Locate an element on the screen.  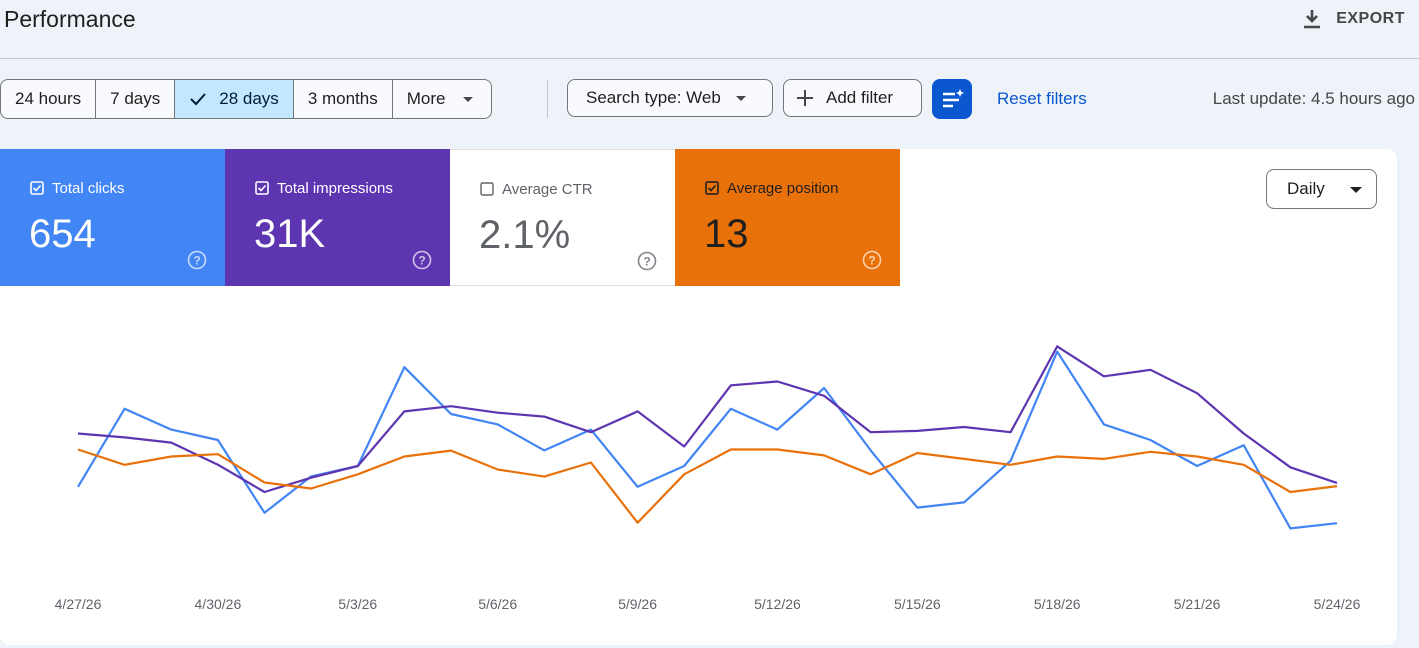
x-tick-label: 5/12/26 is located at coordinates (777, 604).